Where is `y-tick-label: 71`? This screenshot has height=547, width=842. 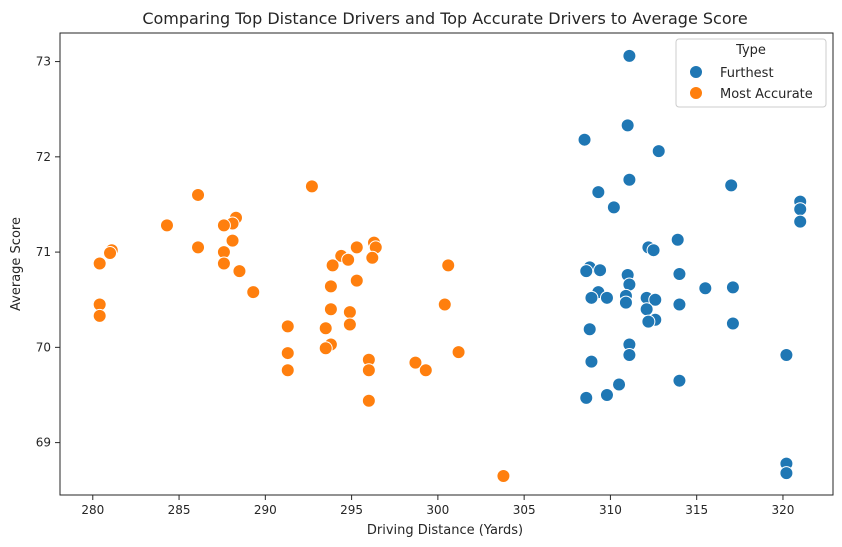
y-tick-label: 71 is located at coordinates (43, 252).